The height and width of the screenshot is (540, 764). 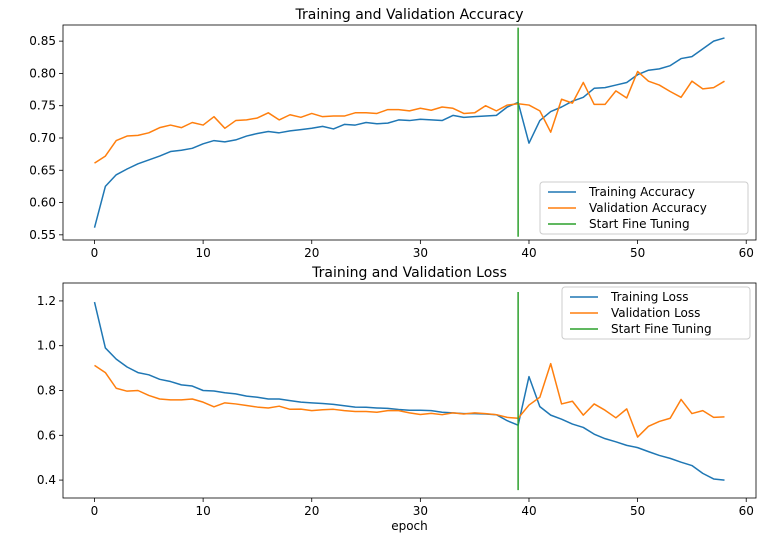 I want to click on legend-label-validation-loss: Validation Loss, so click(x=655, y=313).